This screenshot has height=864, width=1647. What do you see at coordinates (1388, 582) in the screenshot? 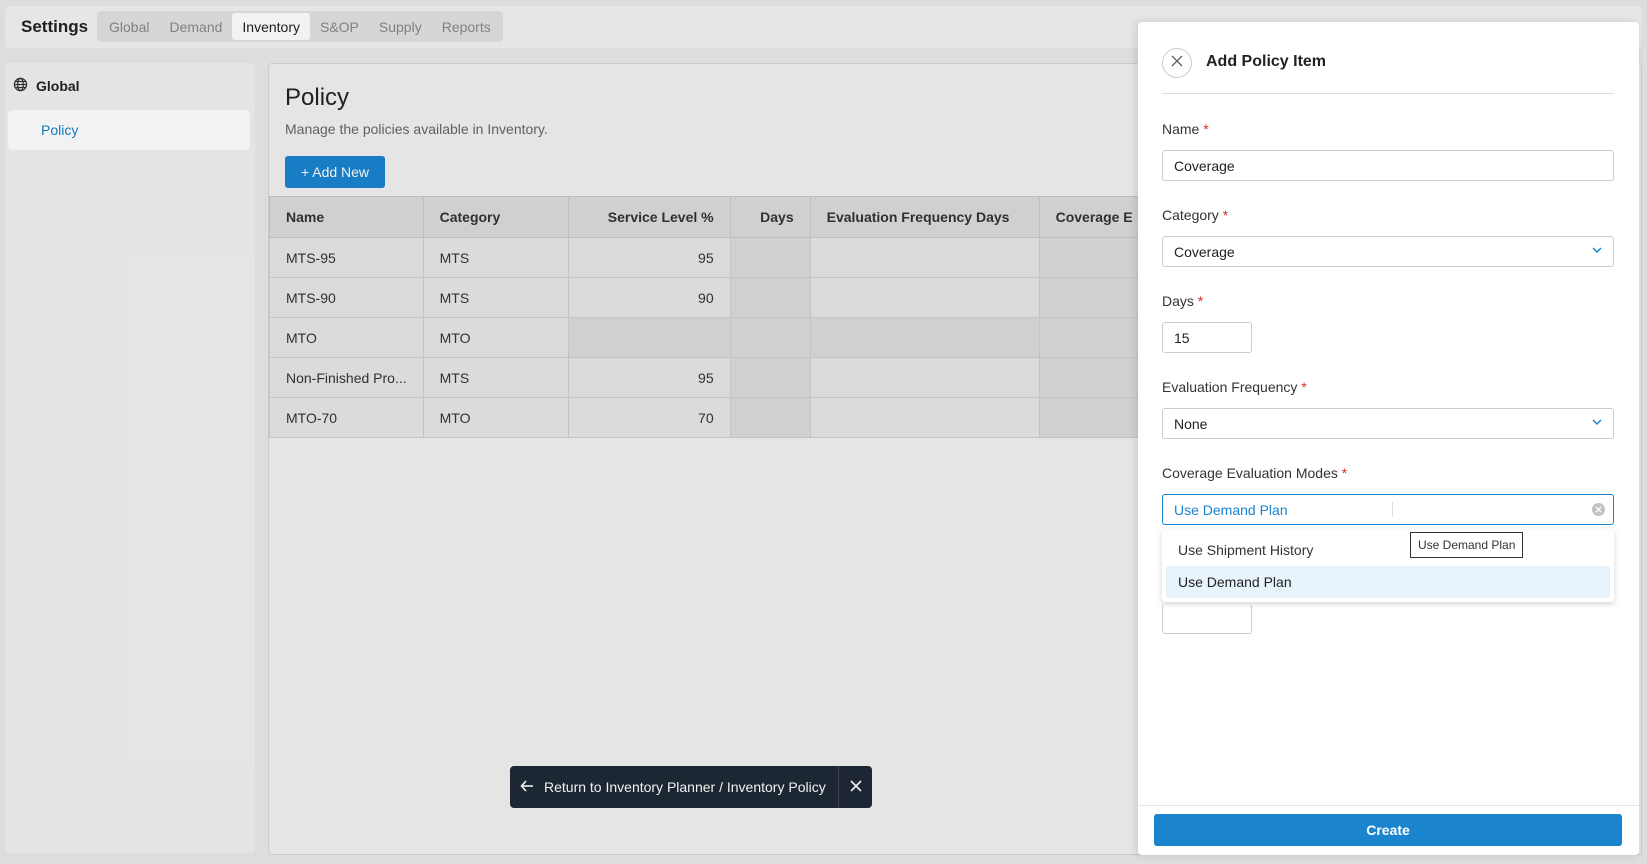
I see `option-use-demand-plan: Use Demand Plan` at bounding box center [1388, 582].